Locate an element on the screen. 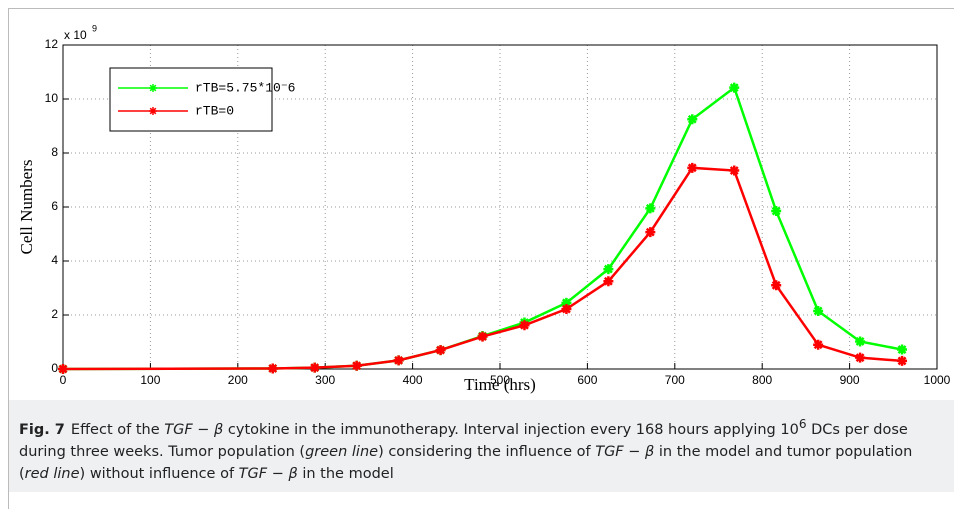 The width and height of the screenshot is (954, 516). y-tick-label: 2 is located at coordinates (54, 314).